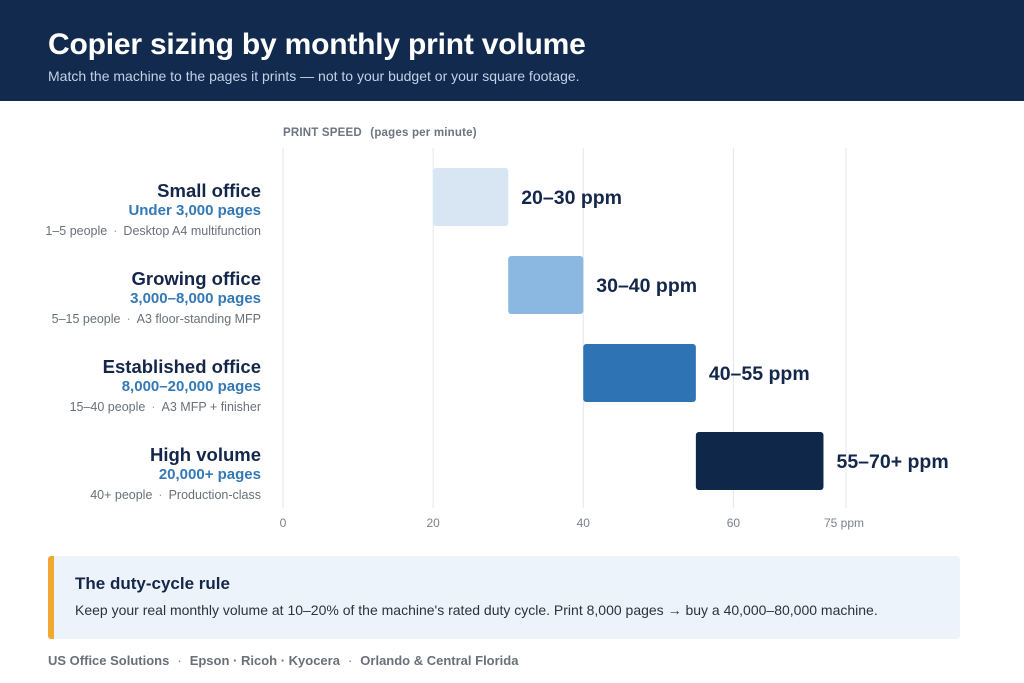 Image resolution: width=1024 pixels, height=683 pixels. I want to click on row-detail: 40+ people · Production-class, so click(140, 495).